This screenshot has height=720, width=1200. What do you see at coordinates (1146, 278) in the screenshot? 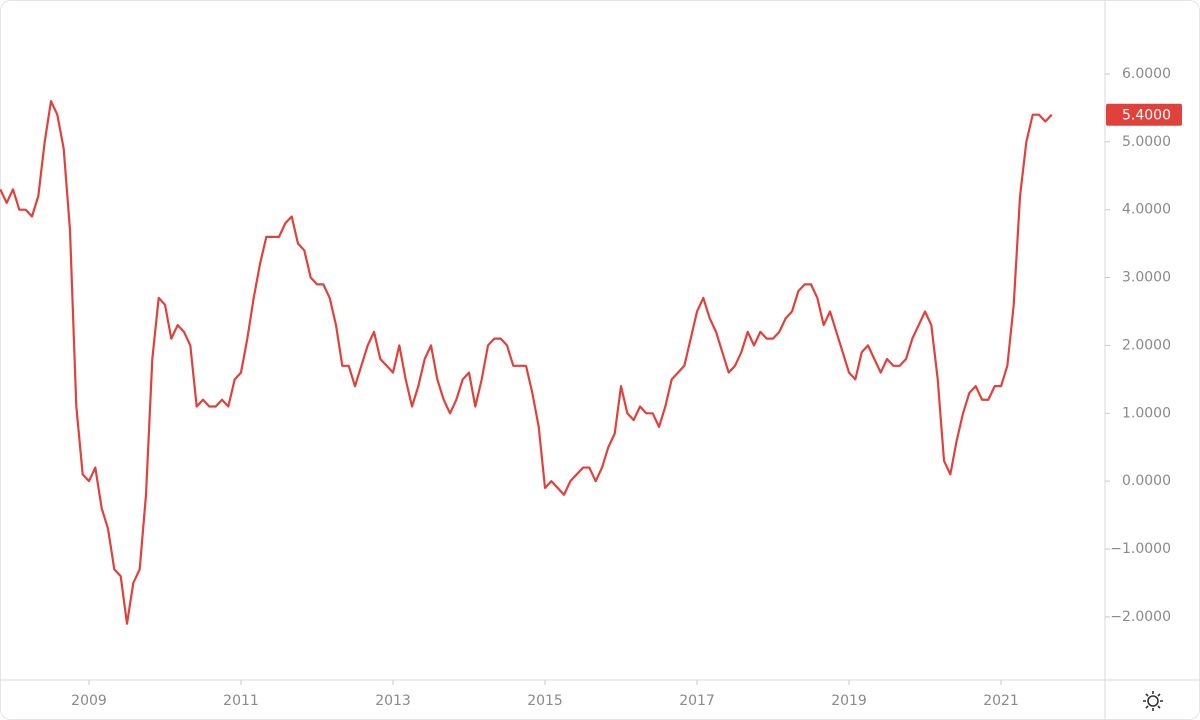
I see `y-tick-label: 3.0000` at bounding box center [1146, 278].